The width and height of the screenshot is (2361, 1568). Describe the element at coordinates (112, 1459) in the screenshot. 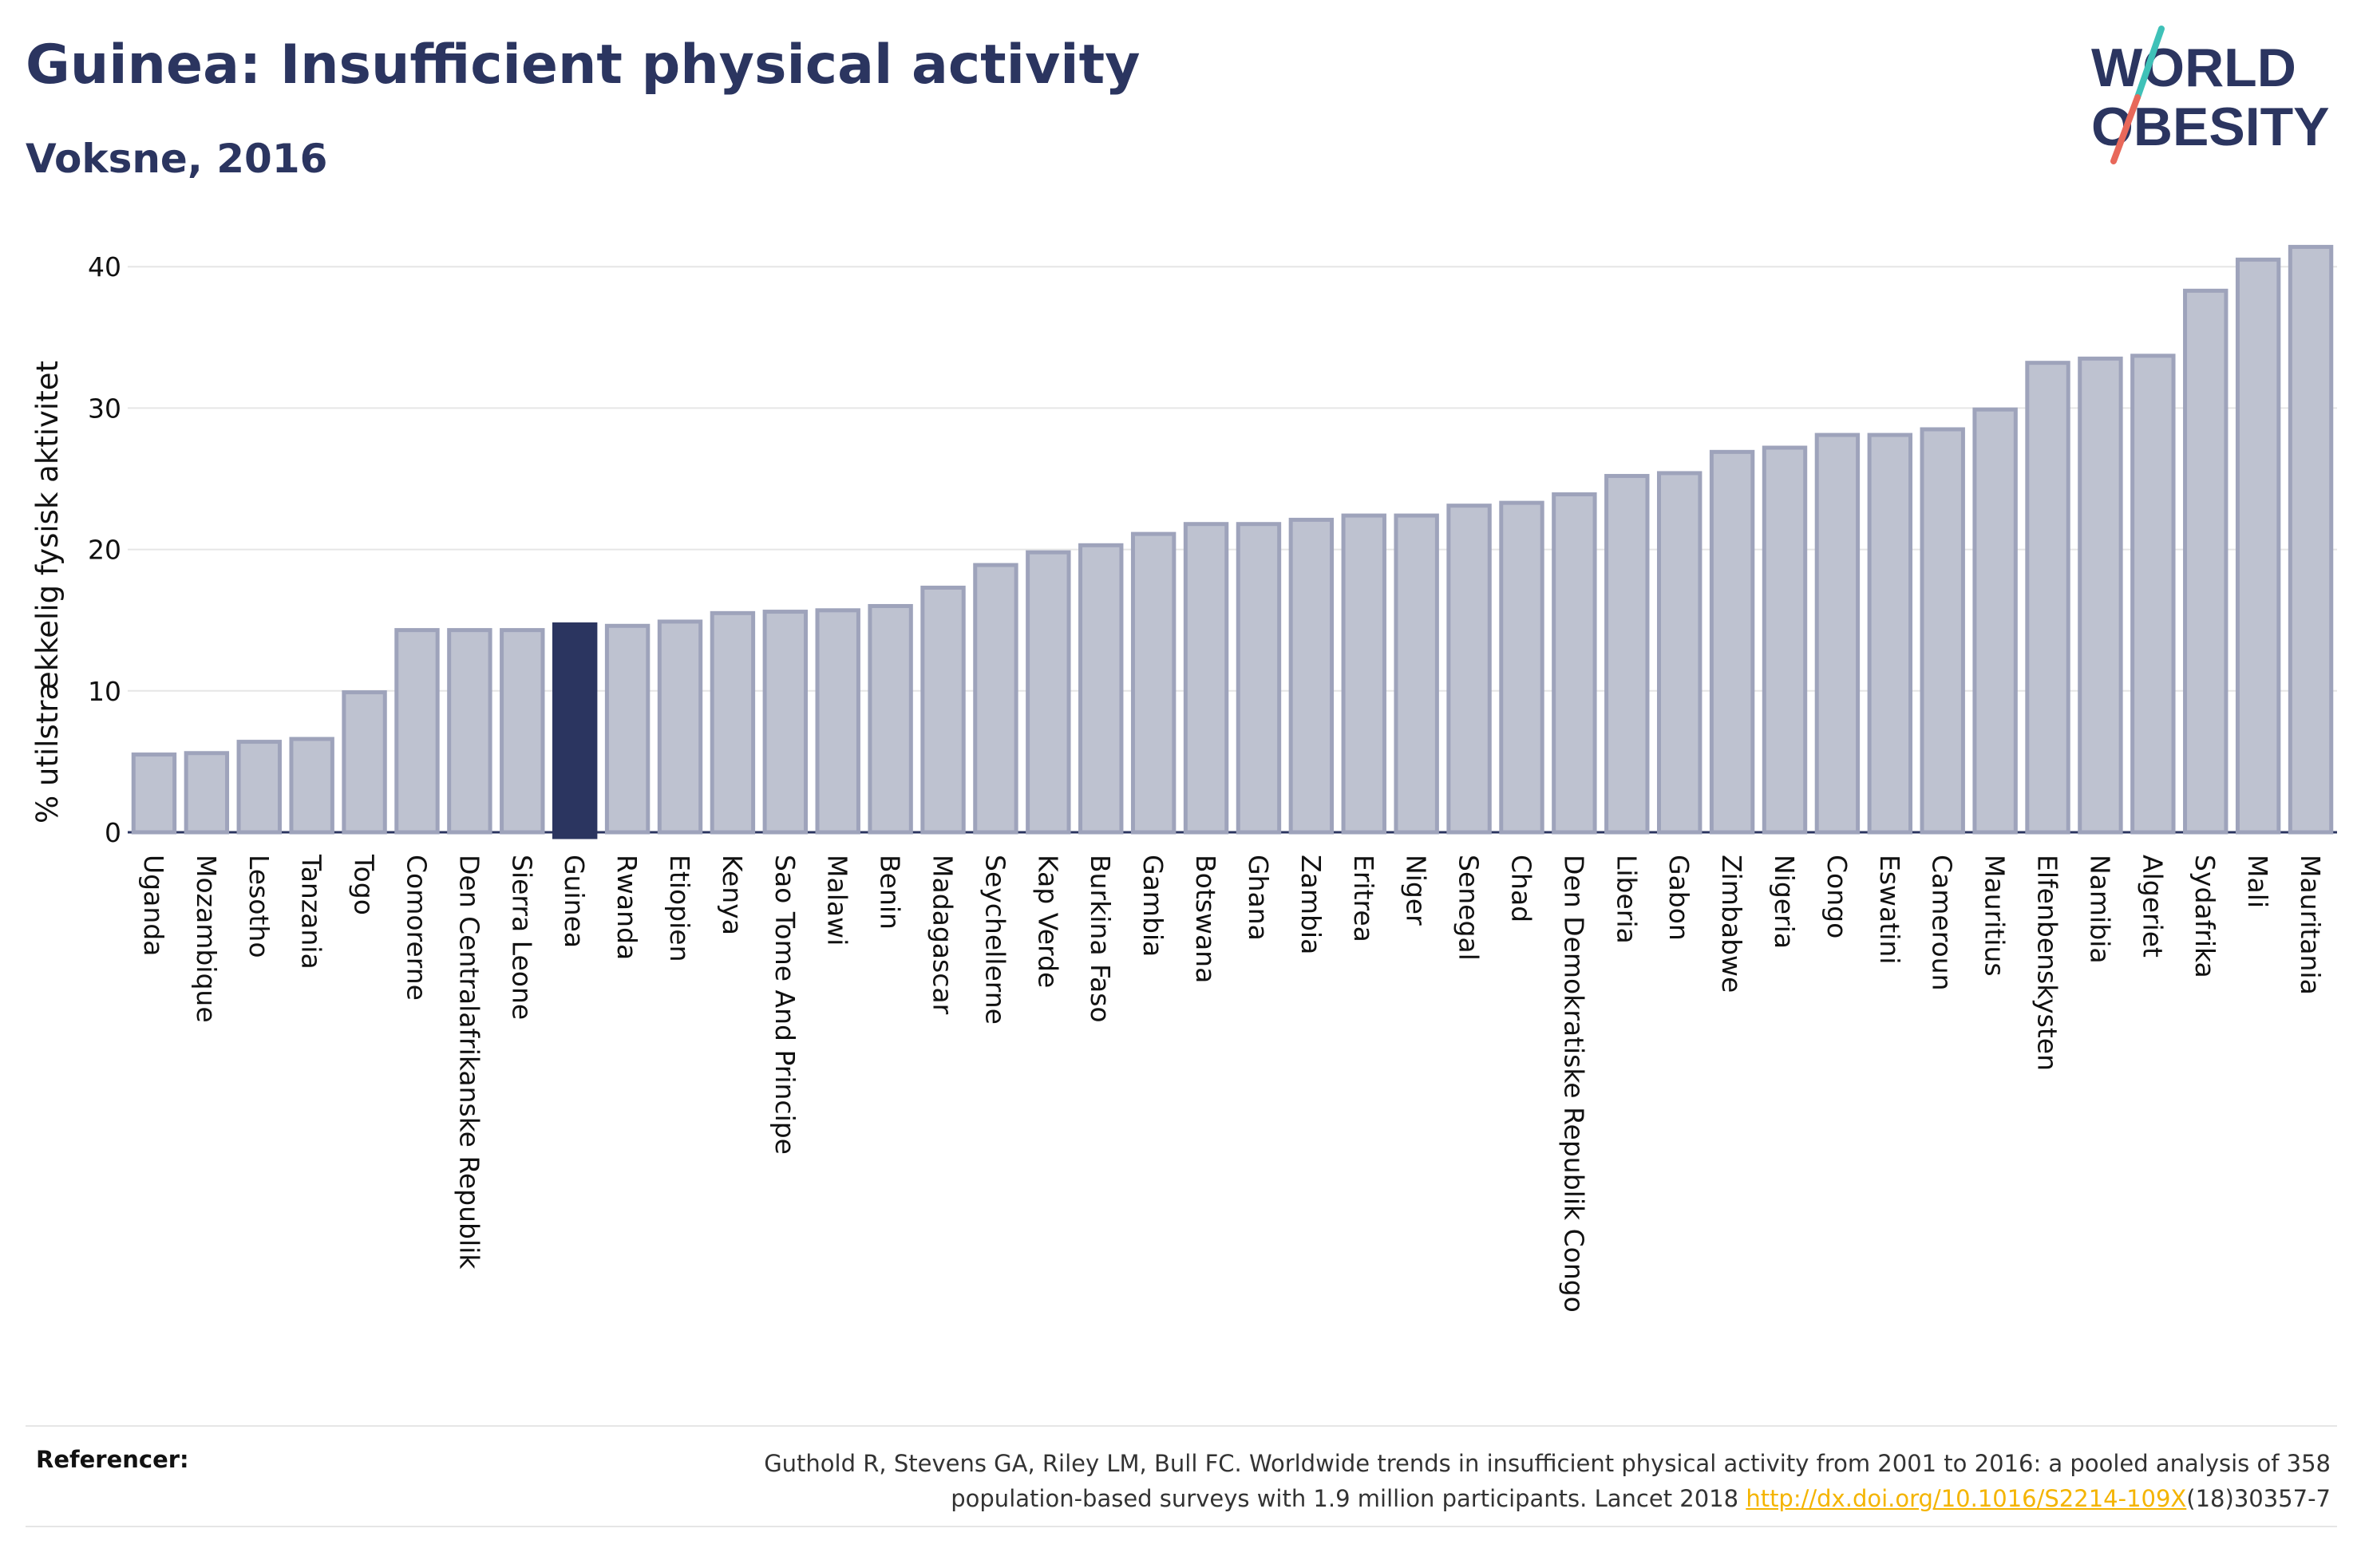

I see `references-label: Referencer:` at that location.